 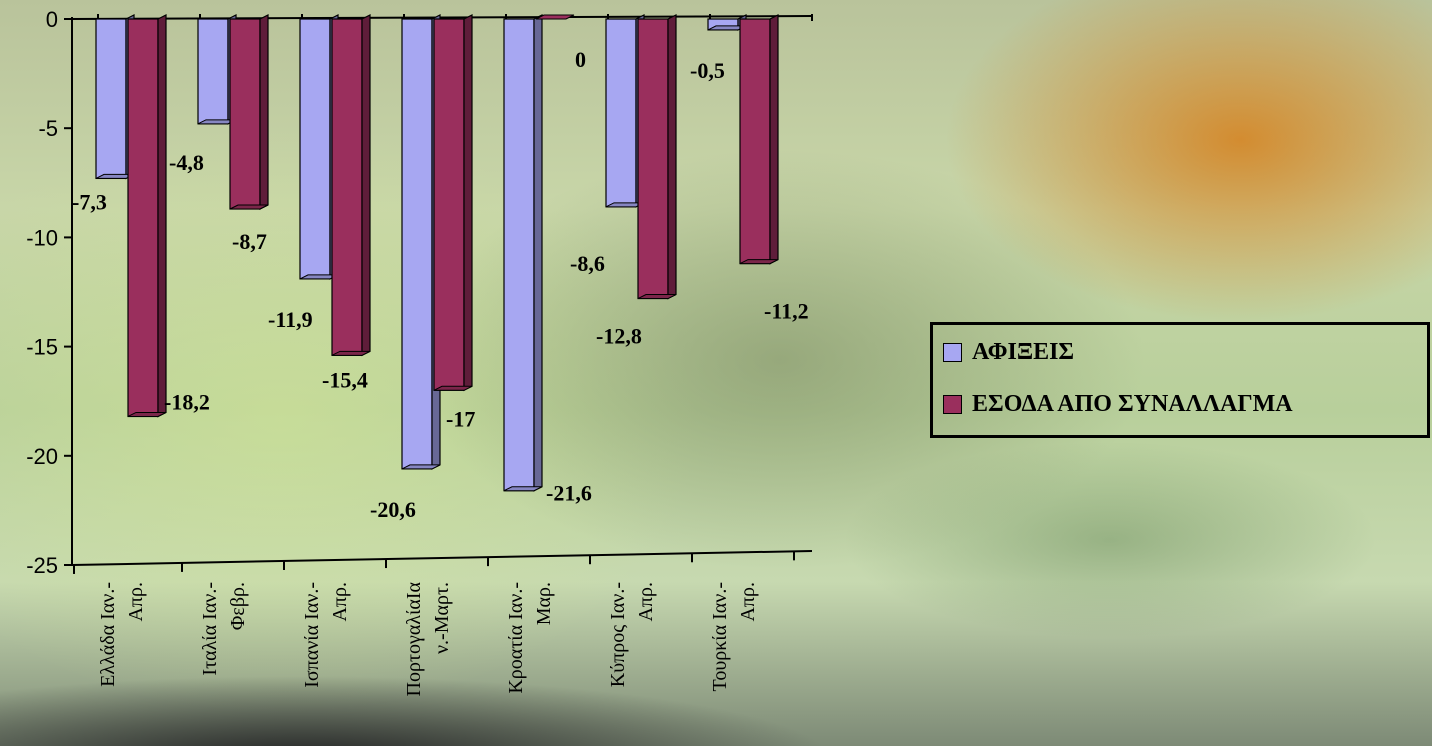 I want to click on category-label: ν.-Μαρτ., so click(x=442, y=618).